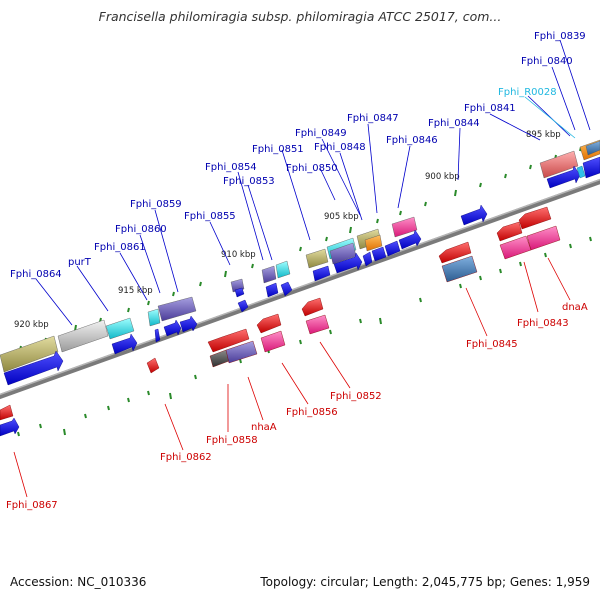 The height and width of the screenshot is (600, 600). I want to click on gene-label-nhaA: nhaA, so click(264, 427).